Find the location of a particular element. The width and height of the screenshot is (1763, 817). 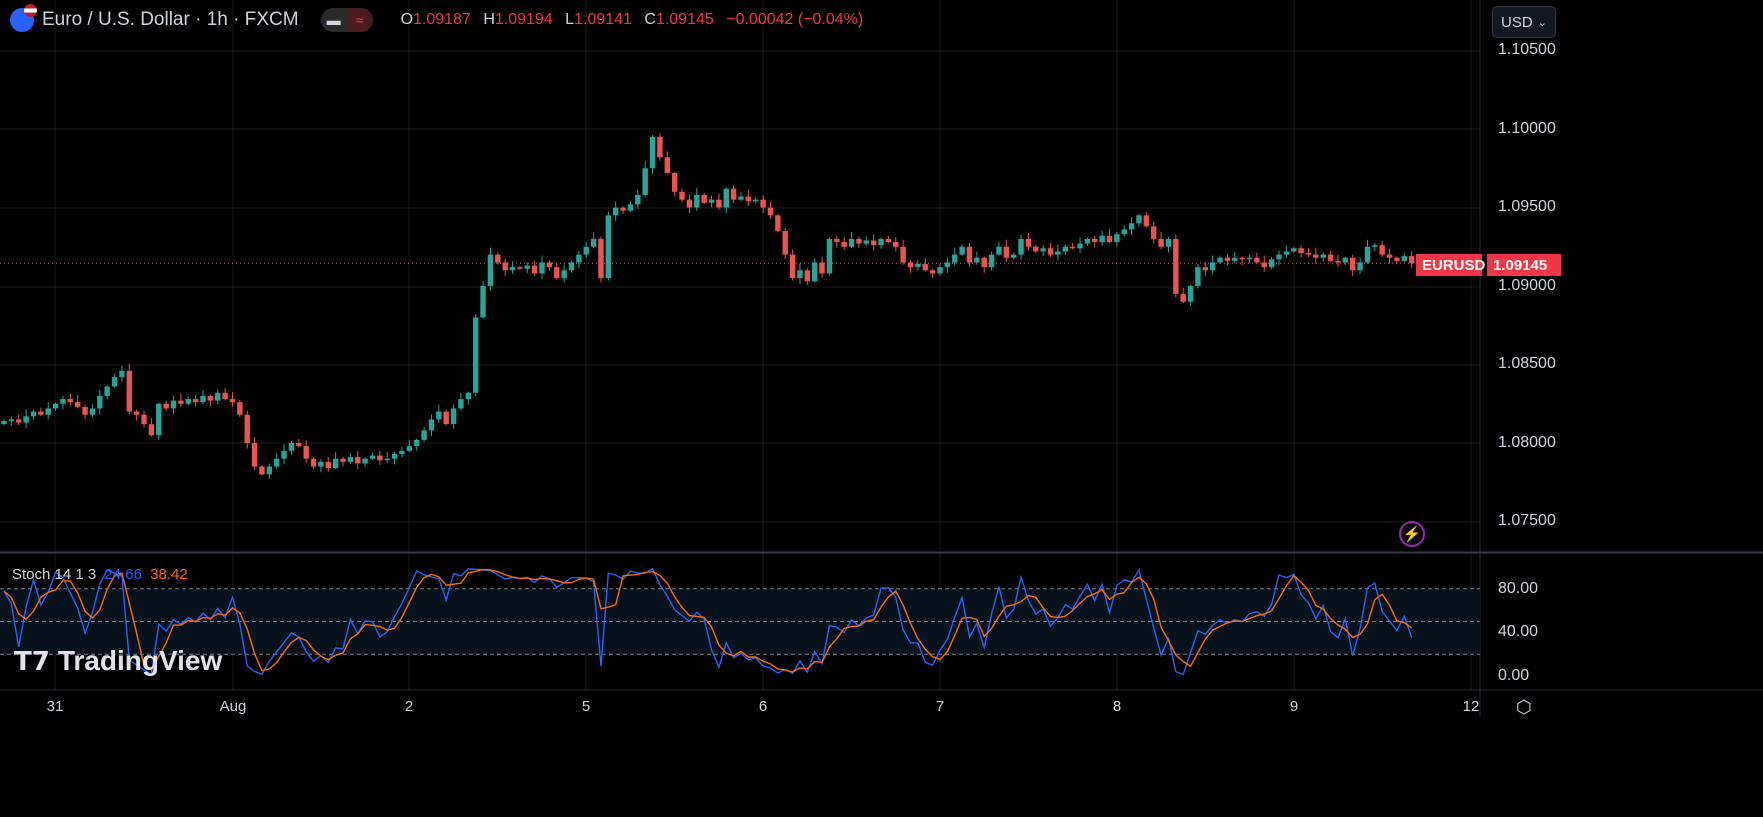

currency-select: USD ⌄ is located at coordinates (1524, 22).